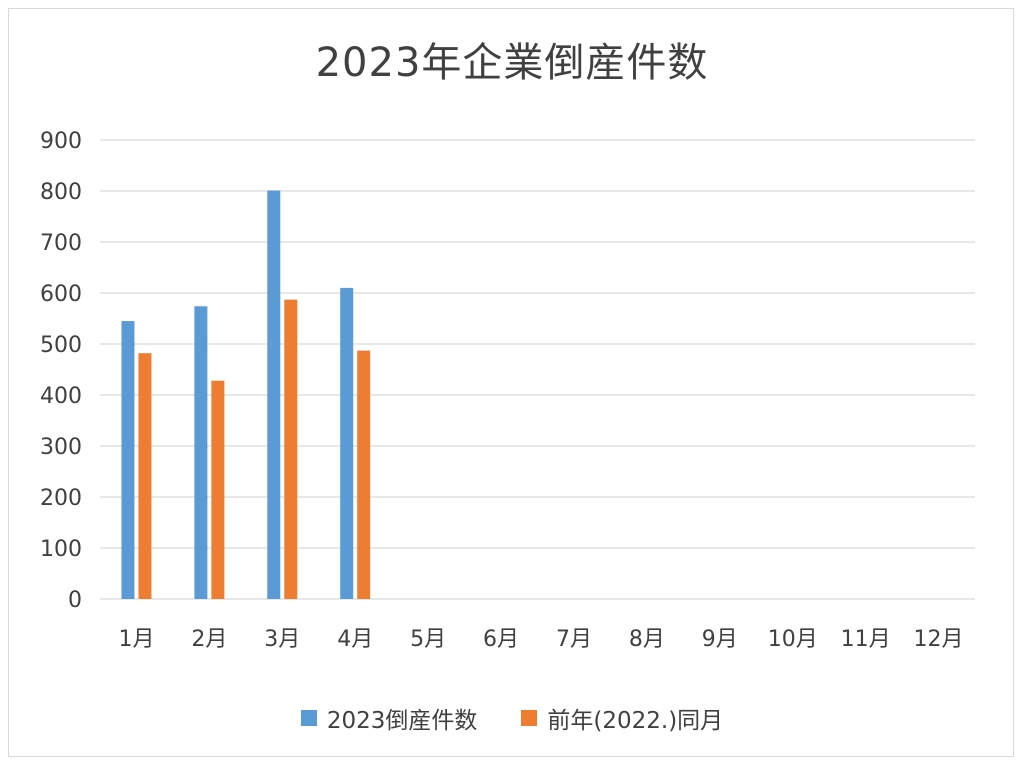 The width and height of the screenshot is (1024, 769). Describe the element at coordinates (246, 395) in the screenshot. I see `bars` at that location.